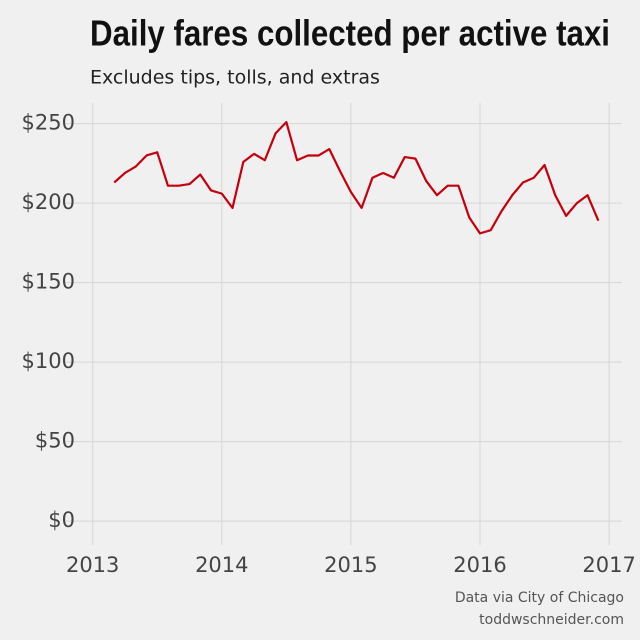 This screenshot has height=640, width=640. I want to click on chart-subtitle: Excludes tips, tolls, and extras, so click(235, 78).